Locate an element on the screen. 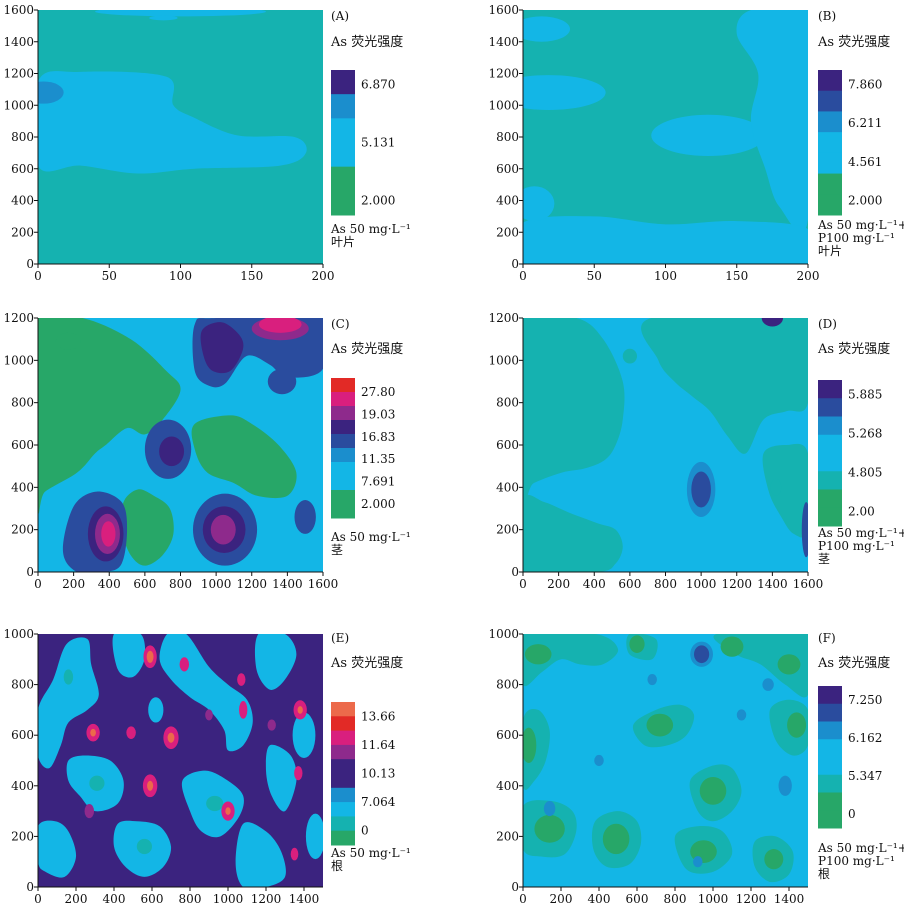 The image size is (904, 915). x-tick-label: 100 is located at coordinates (180, 276).